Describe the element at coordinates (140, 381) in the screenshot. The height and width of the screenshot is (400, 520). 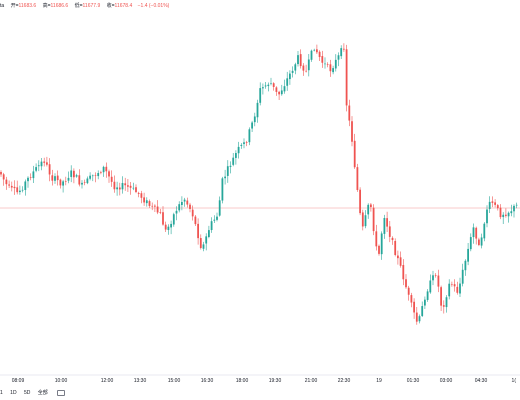
I see `time-tick-label: 13:30` at that location.